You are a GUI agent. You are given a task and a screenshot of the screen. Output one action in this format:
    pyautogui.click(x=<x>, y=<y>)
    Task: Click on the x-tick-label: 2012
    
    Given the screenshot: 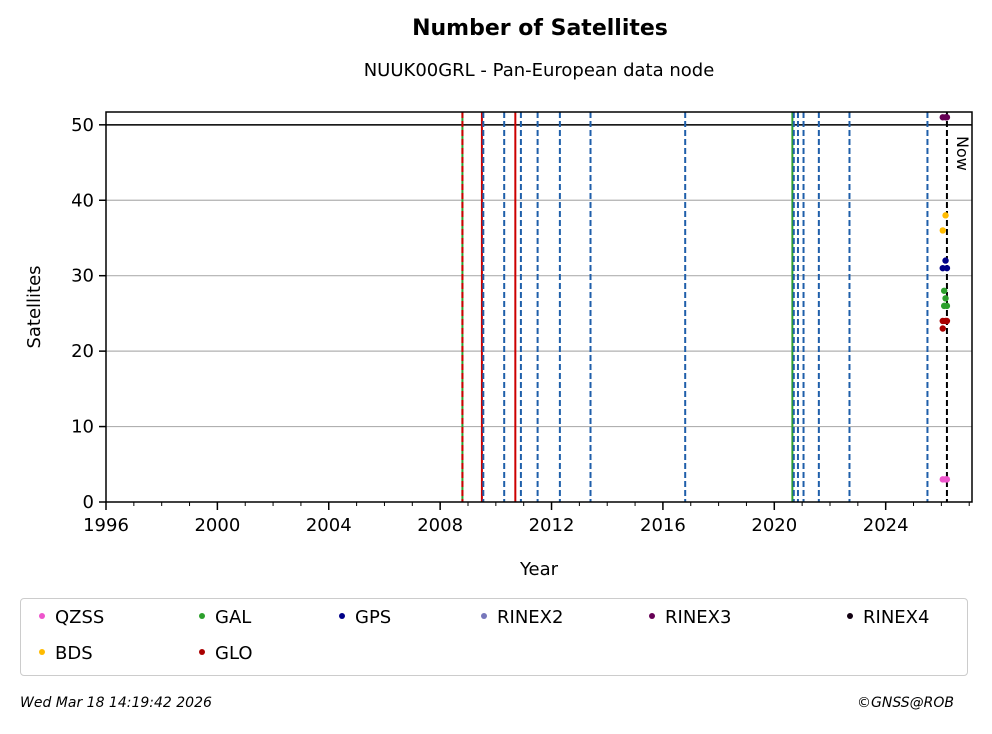 What is the action you would take?
    pyautogui.click(x=552, y=525)
    